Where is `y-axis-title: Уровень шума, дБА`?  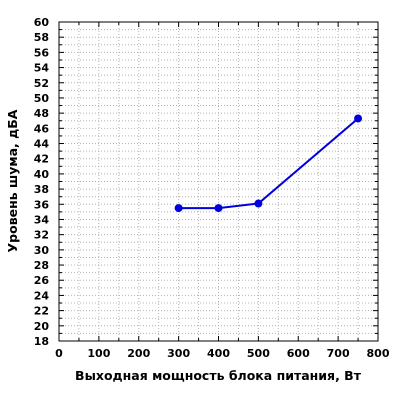 y-axis-title: Уровень шума, дБА is located at coordinates (12, 180).